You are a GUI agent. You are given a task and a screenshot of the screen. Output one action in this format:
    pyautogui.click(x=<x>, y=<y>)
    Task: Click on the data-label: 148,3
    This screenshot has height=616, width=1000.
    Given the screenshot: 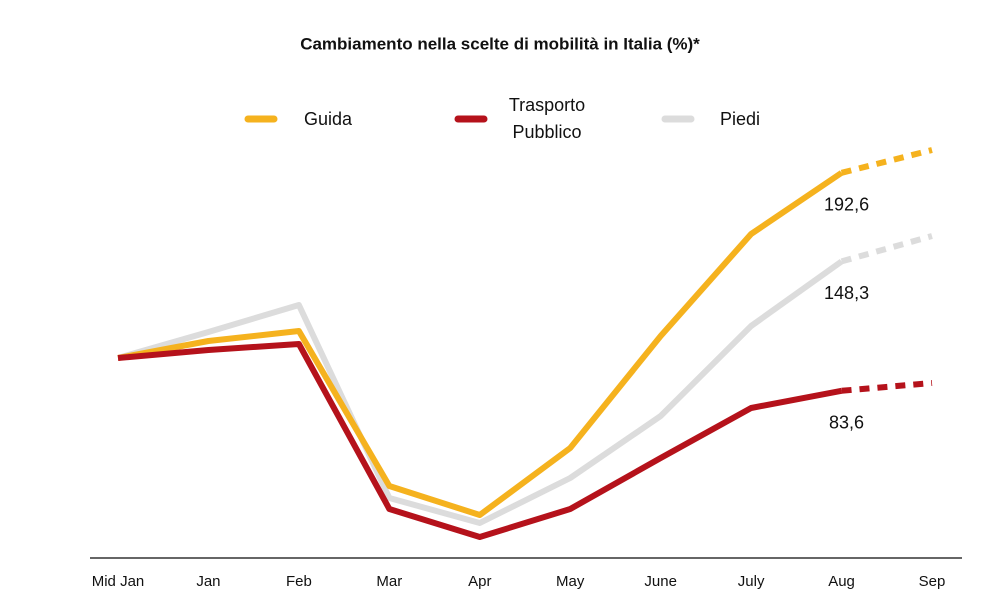 What is the action you would take?
    pyautogui.click(x=846, y=293)
    